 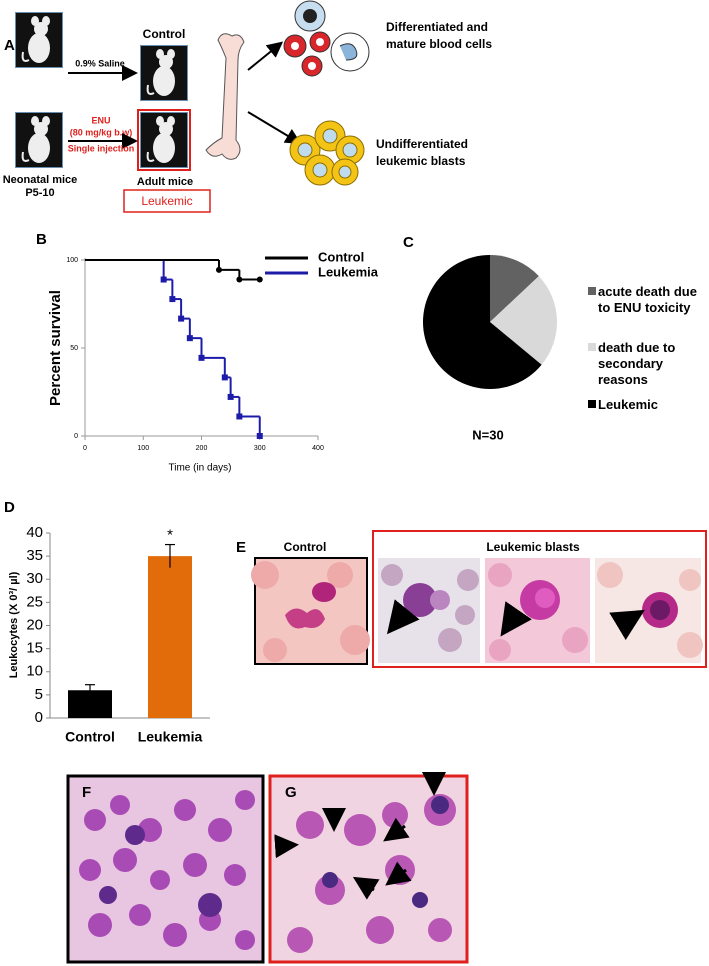 I want to click on legend-label: Leukemic, so click(x=628, y=404).